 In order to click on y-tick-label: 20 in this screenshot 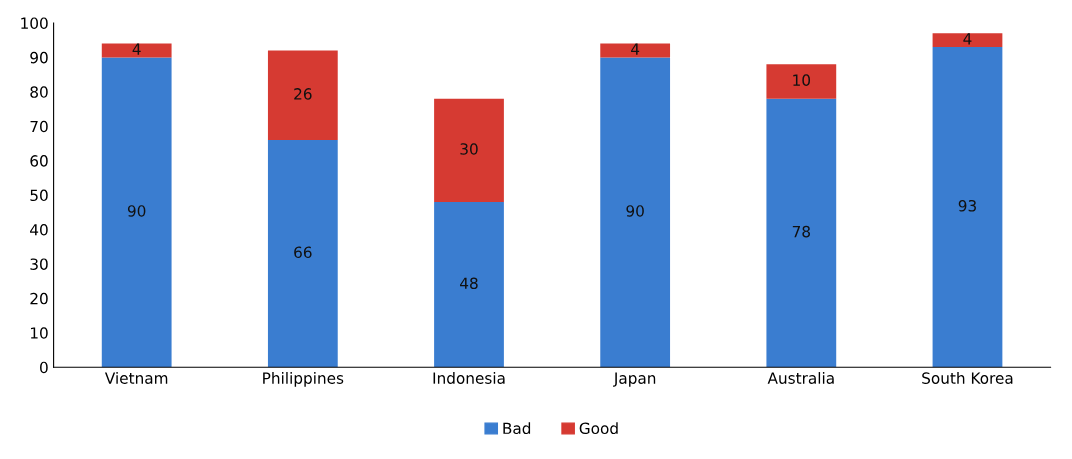, I will do `click(39, 298)`.